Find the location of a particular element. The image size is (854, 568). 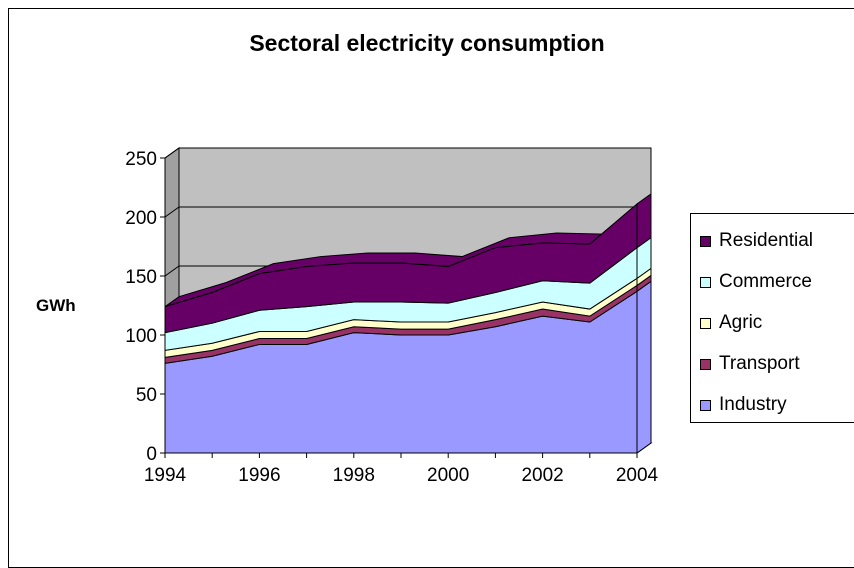

x-tick-label: 1994 is located at coordinates (165, 475).